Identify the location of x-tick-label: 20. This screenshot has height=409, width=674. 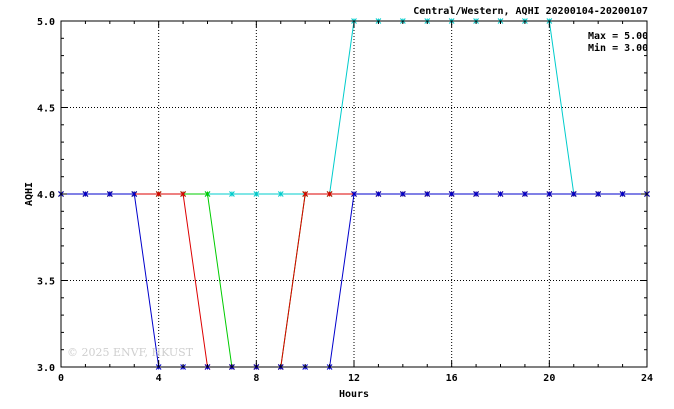
(549, 378).